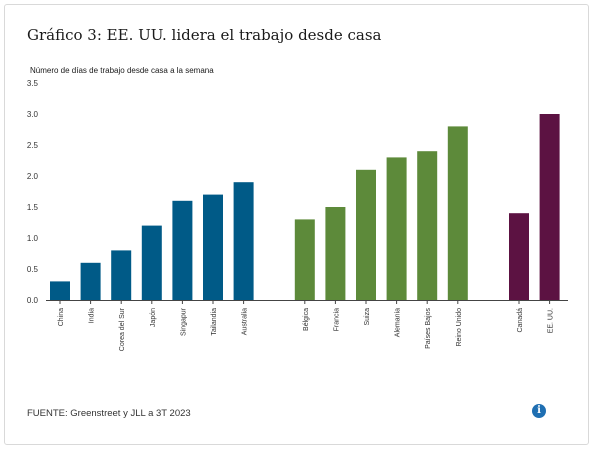 The width and height of the screenshot is (596, 450). Describe the element at coordinates (183, 321) in the screenshot. I see `x-tick-label: Singapur` at that location.